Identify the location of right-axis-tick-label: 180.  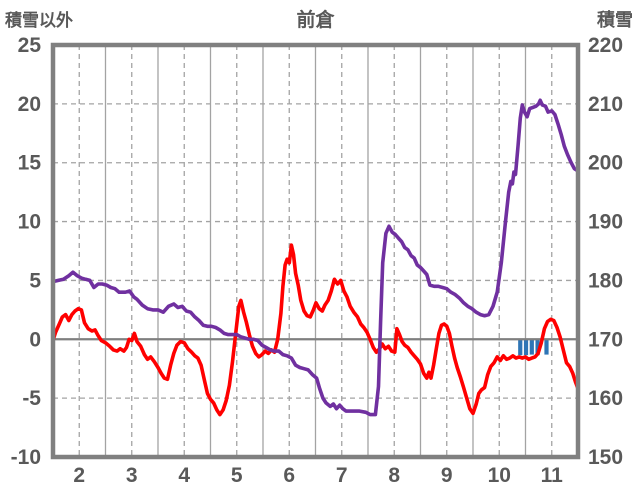
(605, 280).